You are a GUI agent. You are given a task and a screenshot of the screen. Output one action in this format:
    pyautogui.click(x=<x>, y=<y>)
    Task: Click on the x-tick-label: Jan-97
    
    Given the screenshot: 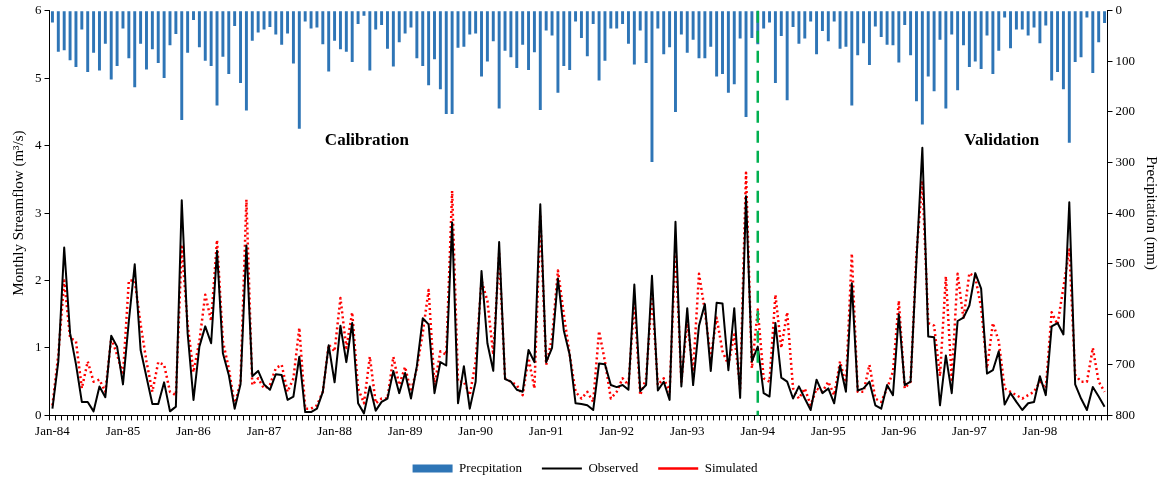 What is the action you would take?
    pyautogui.click(x=970, y=430)
    